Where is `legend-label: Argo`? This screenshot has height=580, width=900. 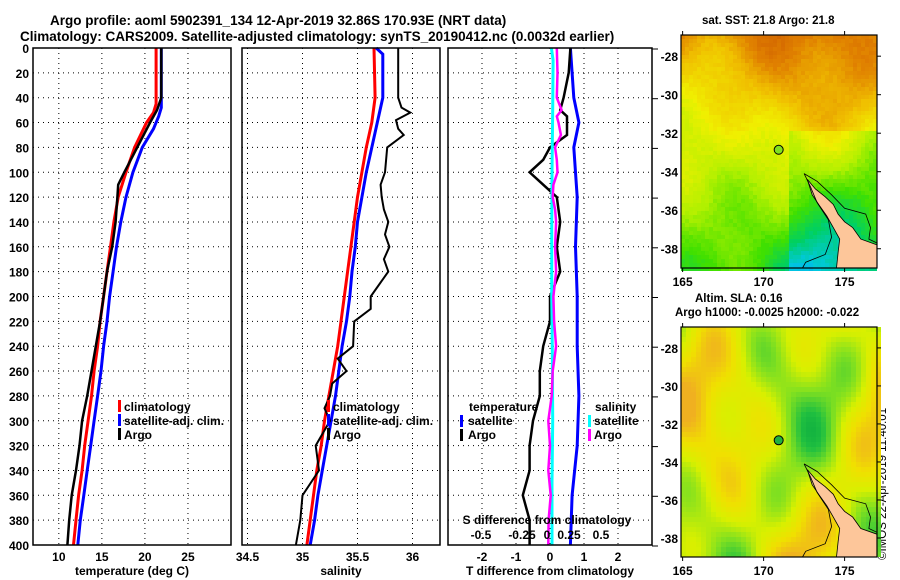
legend-label: Argo is located at coordinates (482, 435).